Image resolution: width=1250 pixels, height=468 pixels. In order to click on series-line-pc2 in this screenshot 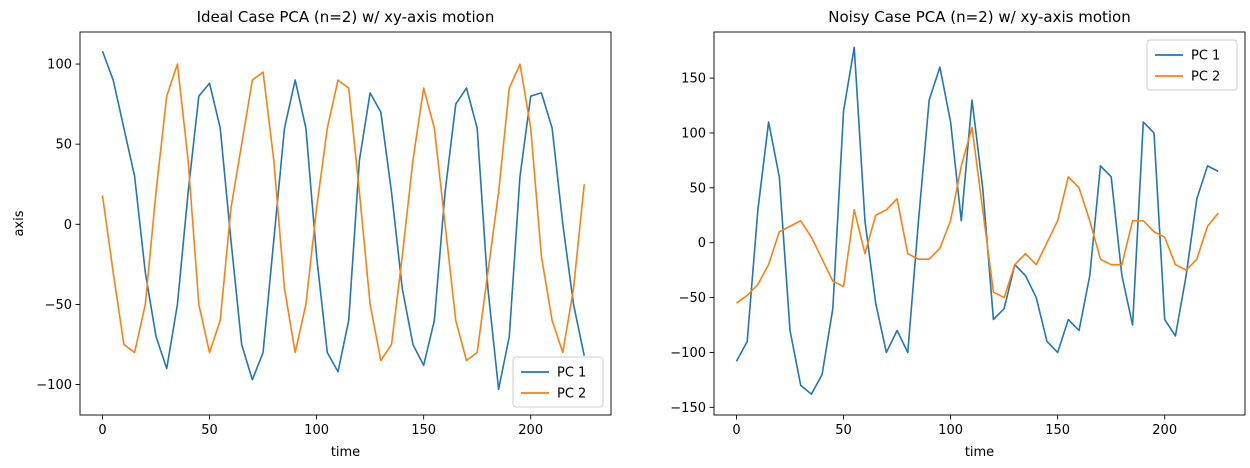, I will do `click(977, 215)`.